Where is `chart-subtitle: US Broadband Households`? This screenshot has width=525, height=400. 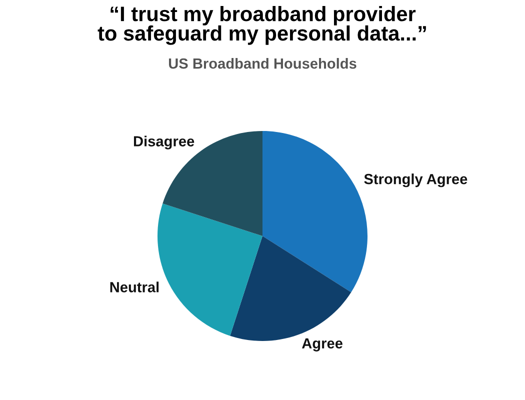
chart-subtitle: US Broadband Households is located at coordinates (262, 63).